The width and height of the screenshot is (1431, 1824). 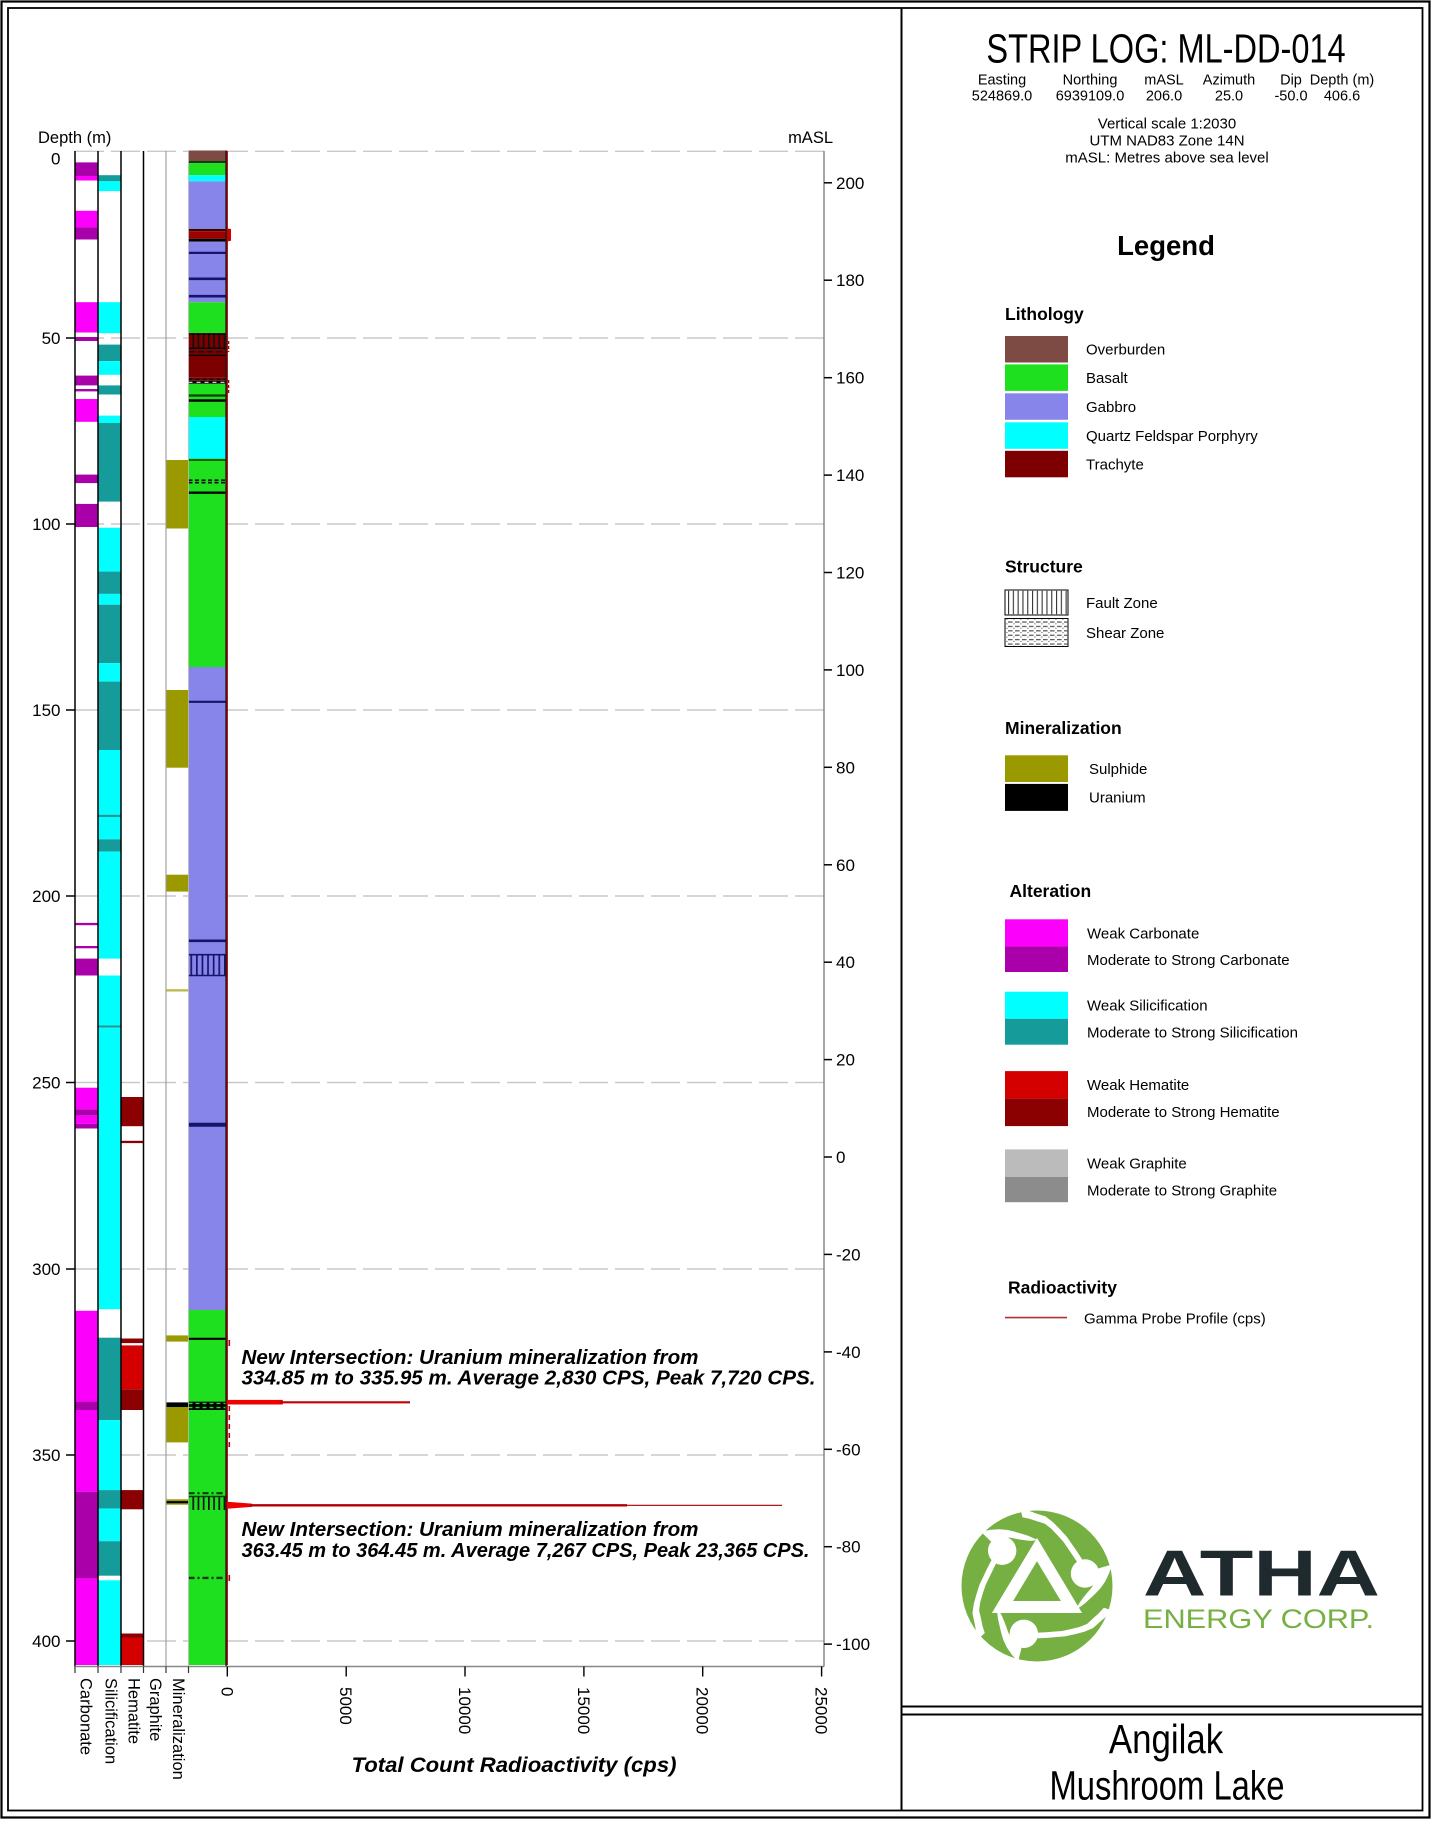 I want to click on svg-text: Azimuth, so click(x=1229, y=81).